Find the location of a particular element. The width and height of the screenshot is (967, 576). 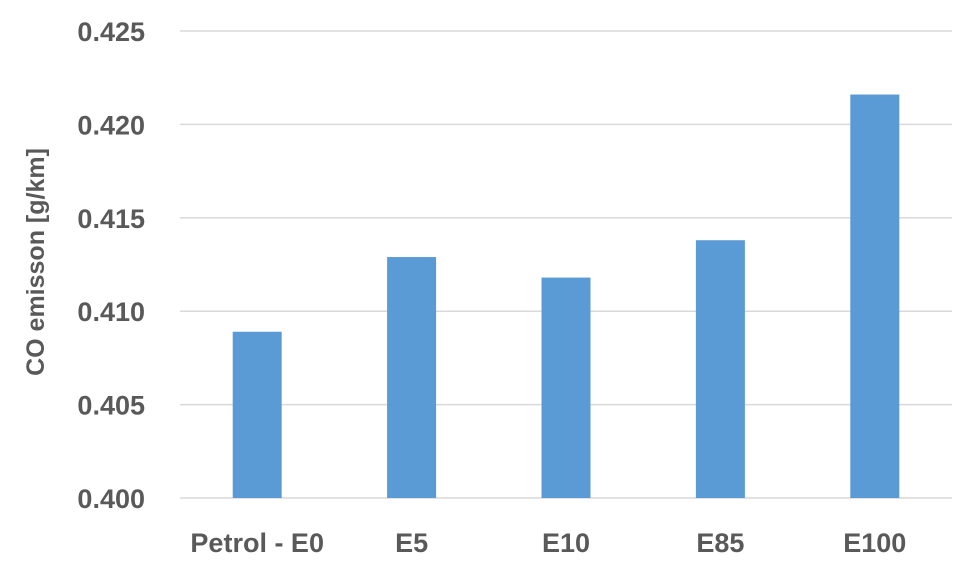

bar-e85 is located at coordinates (720, 369).